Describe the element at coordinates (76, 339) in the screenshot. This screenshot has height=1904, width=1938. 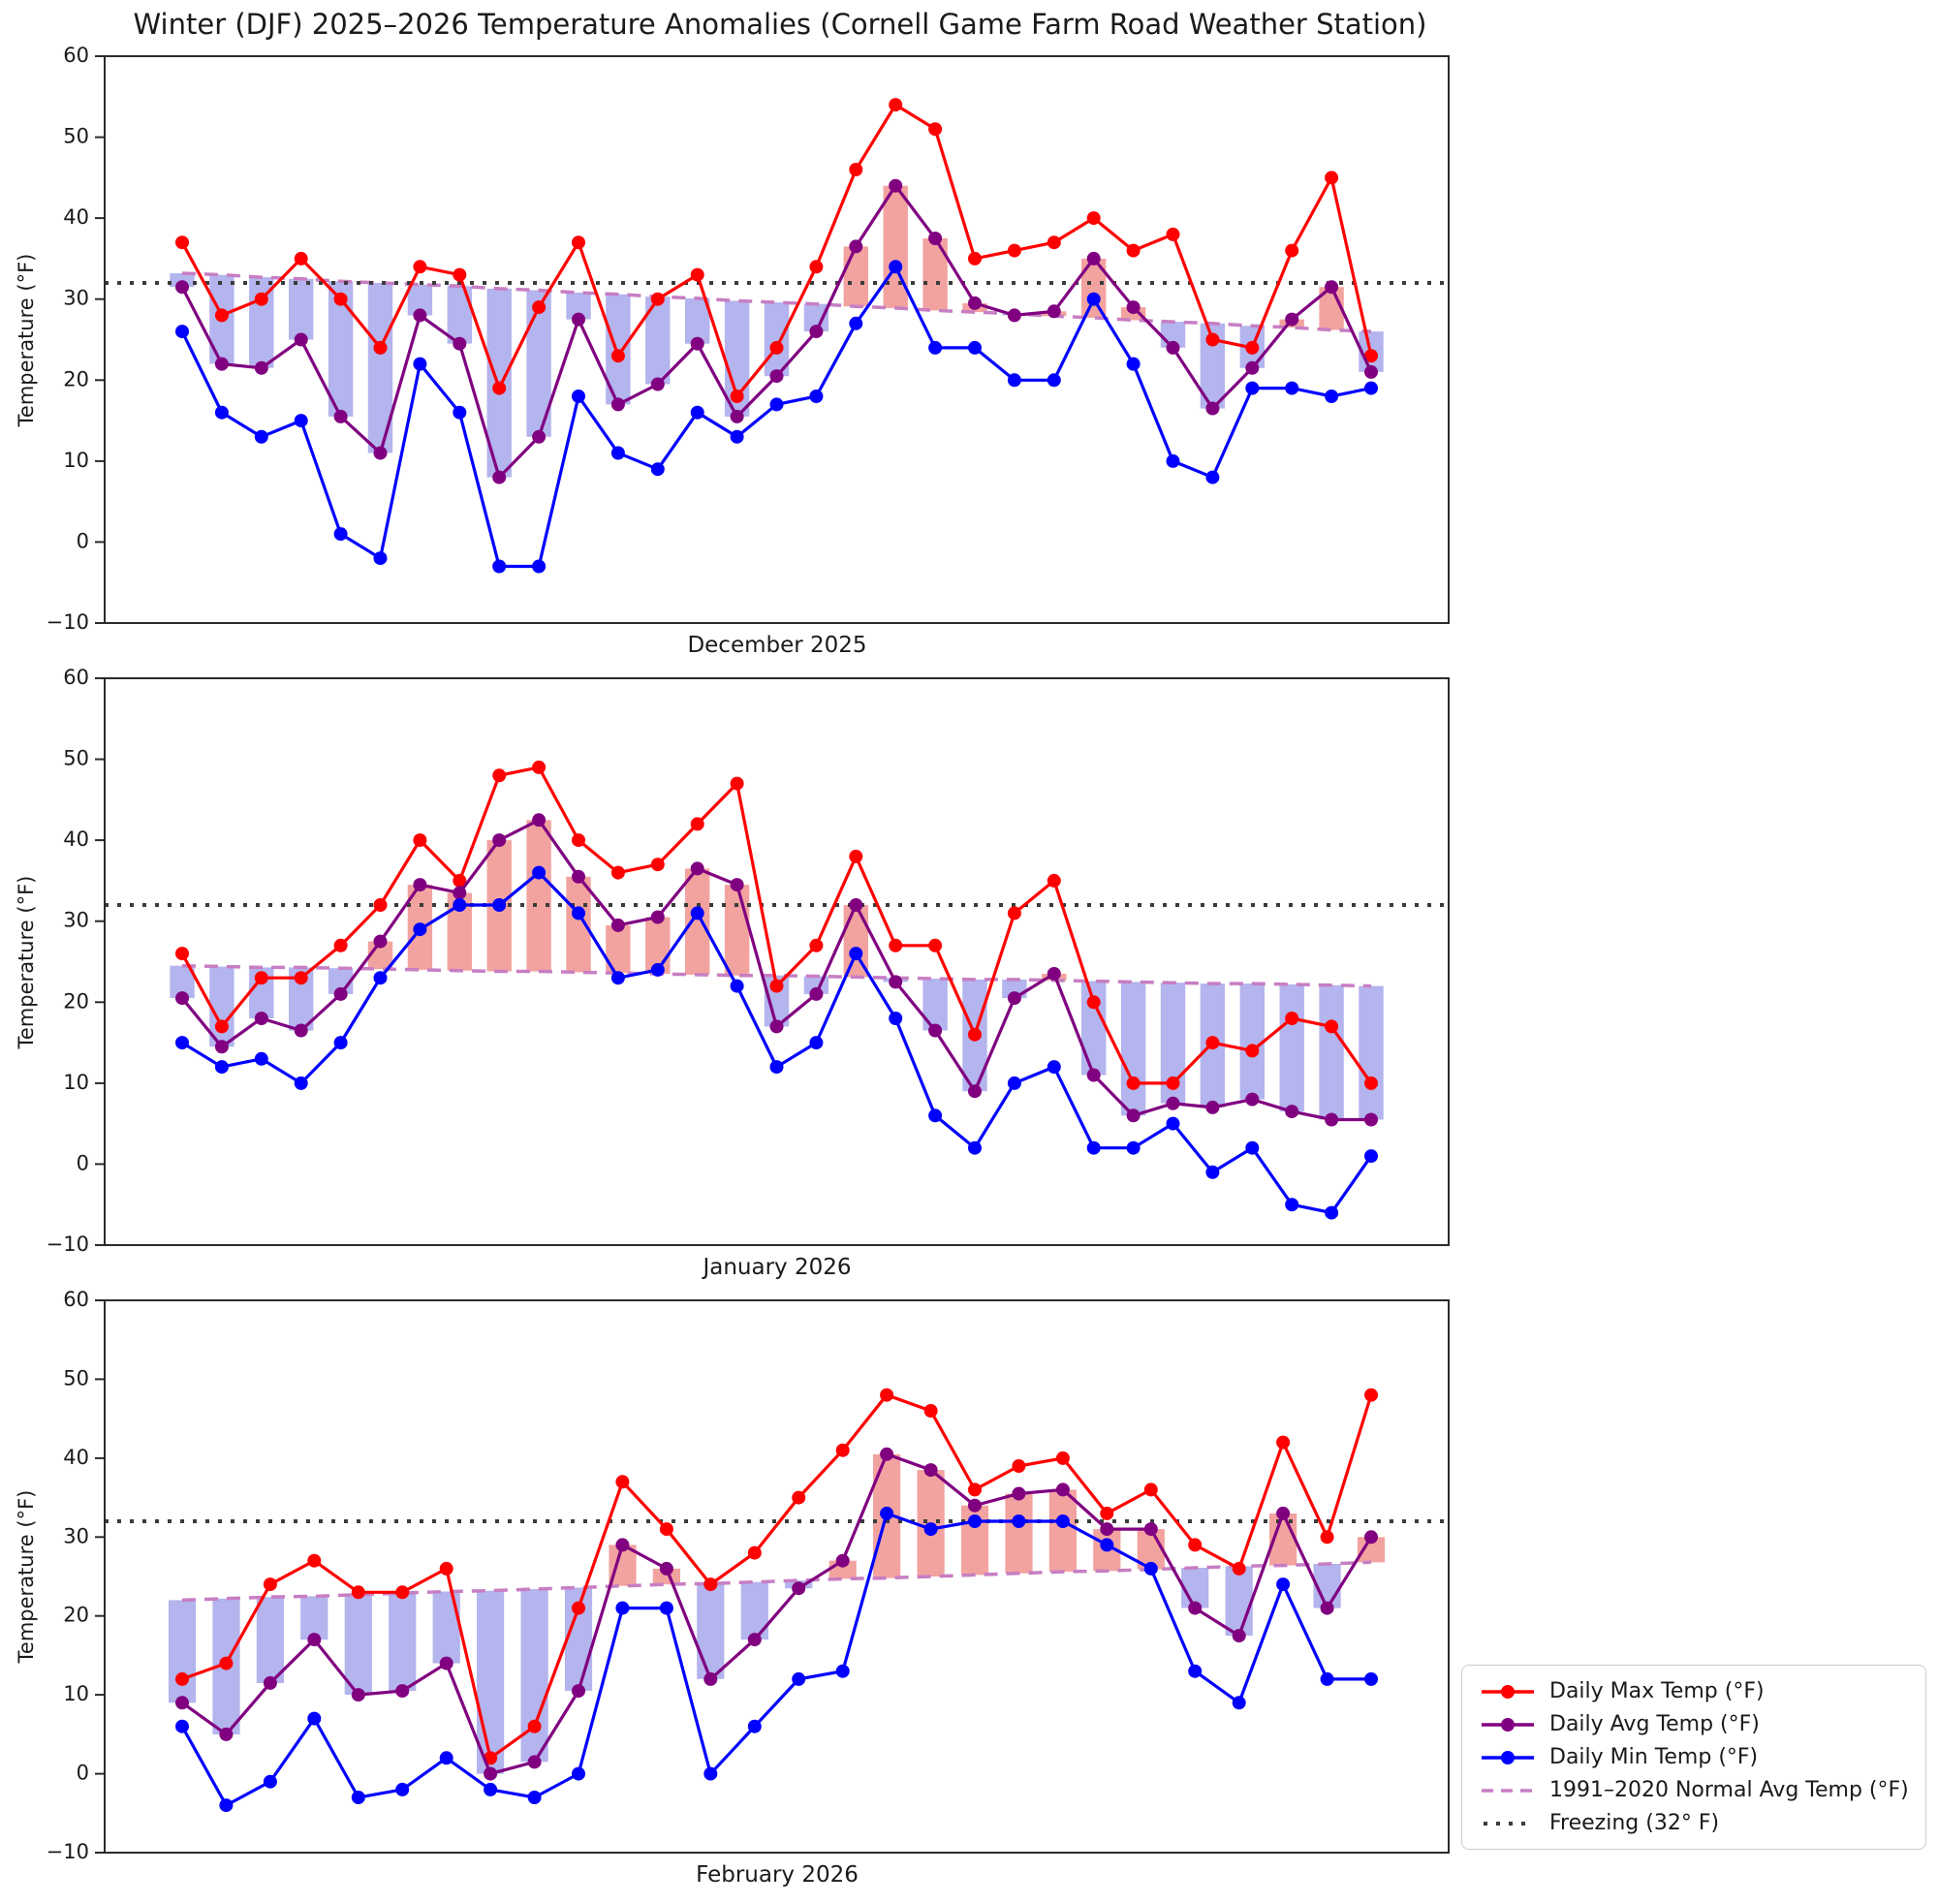
I see `y-axis-december: 60 50 40 30 20 10 0 −10` at that location.